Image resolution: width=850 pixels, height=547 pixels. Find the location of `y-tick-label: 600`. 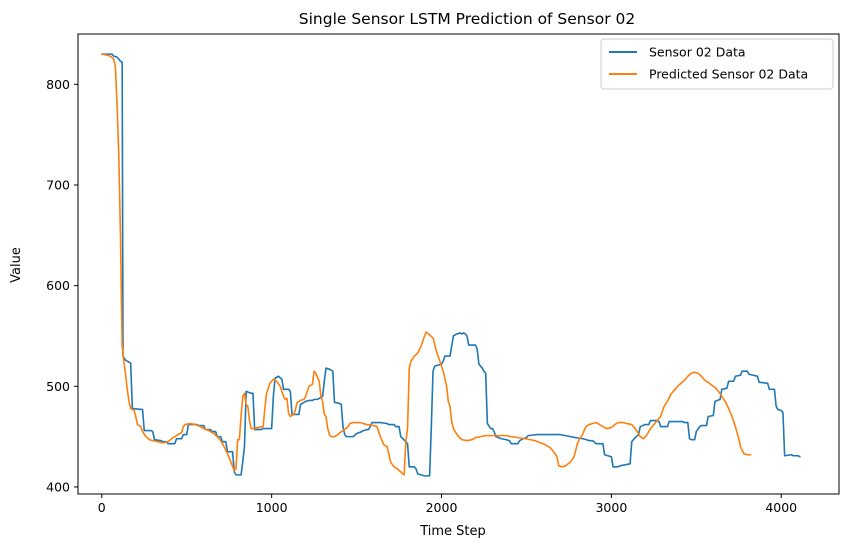

y-tick-label: 600 is located at coordinates (58, 285).